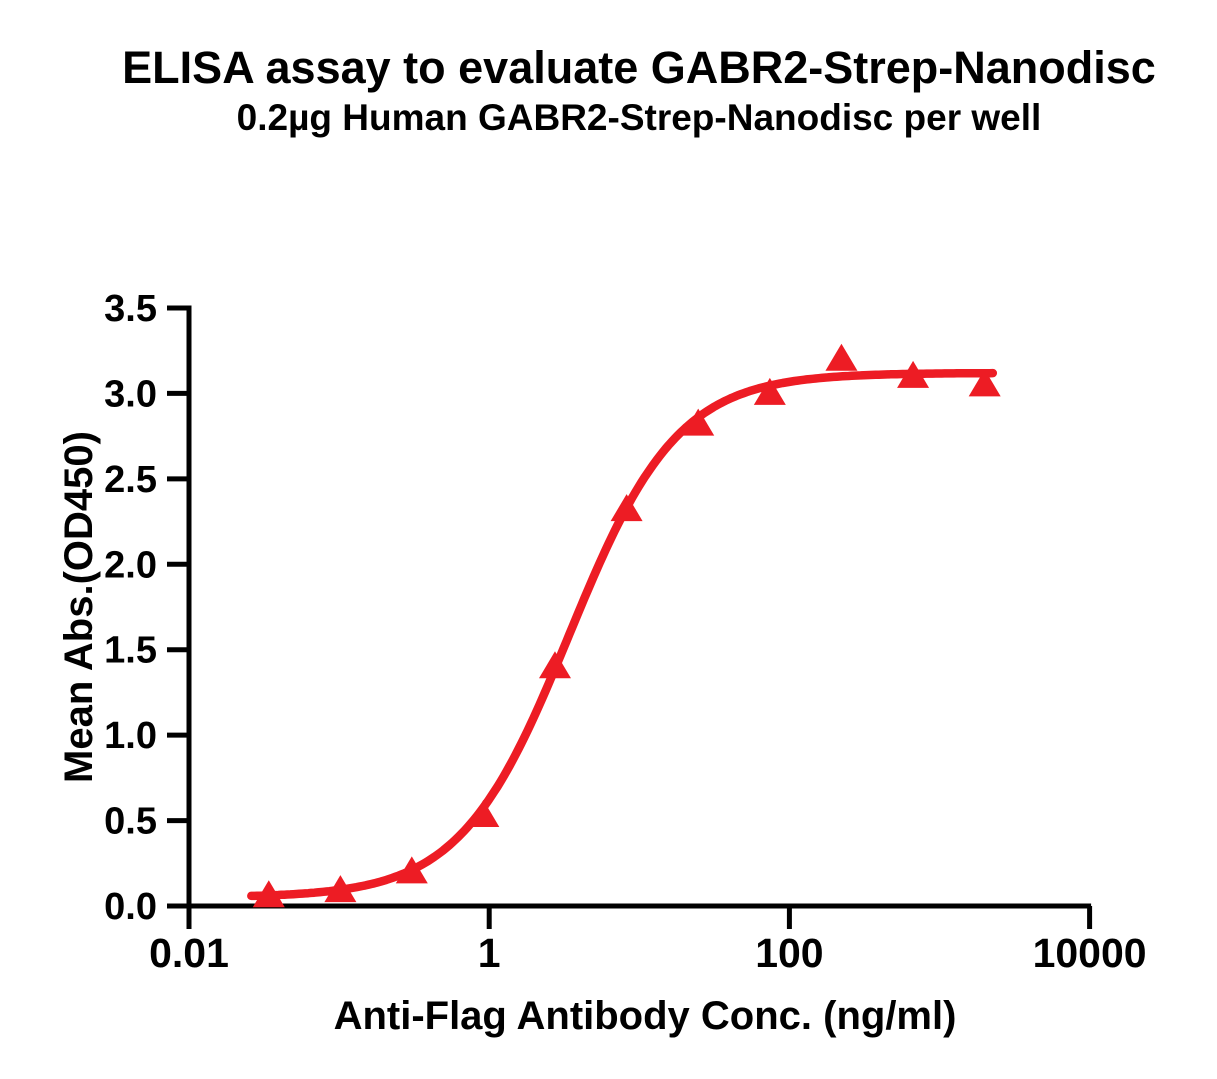 This screenshot has width=1217, height=1079. What do you see at coordinates (130, 822) in the screenshot?
I see `y-tick-label: 0.5` at bounding box center [130, 822].